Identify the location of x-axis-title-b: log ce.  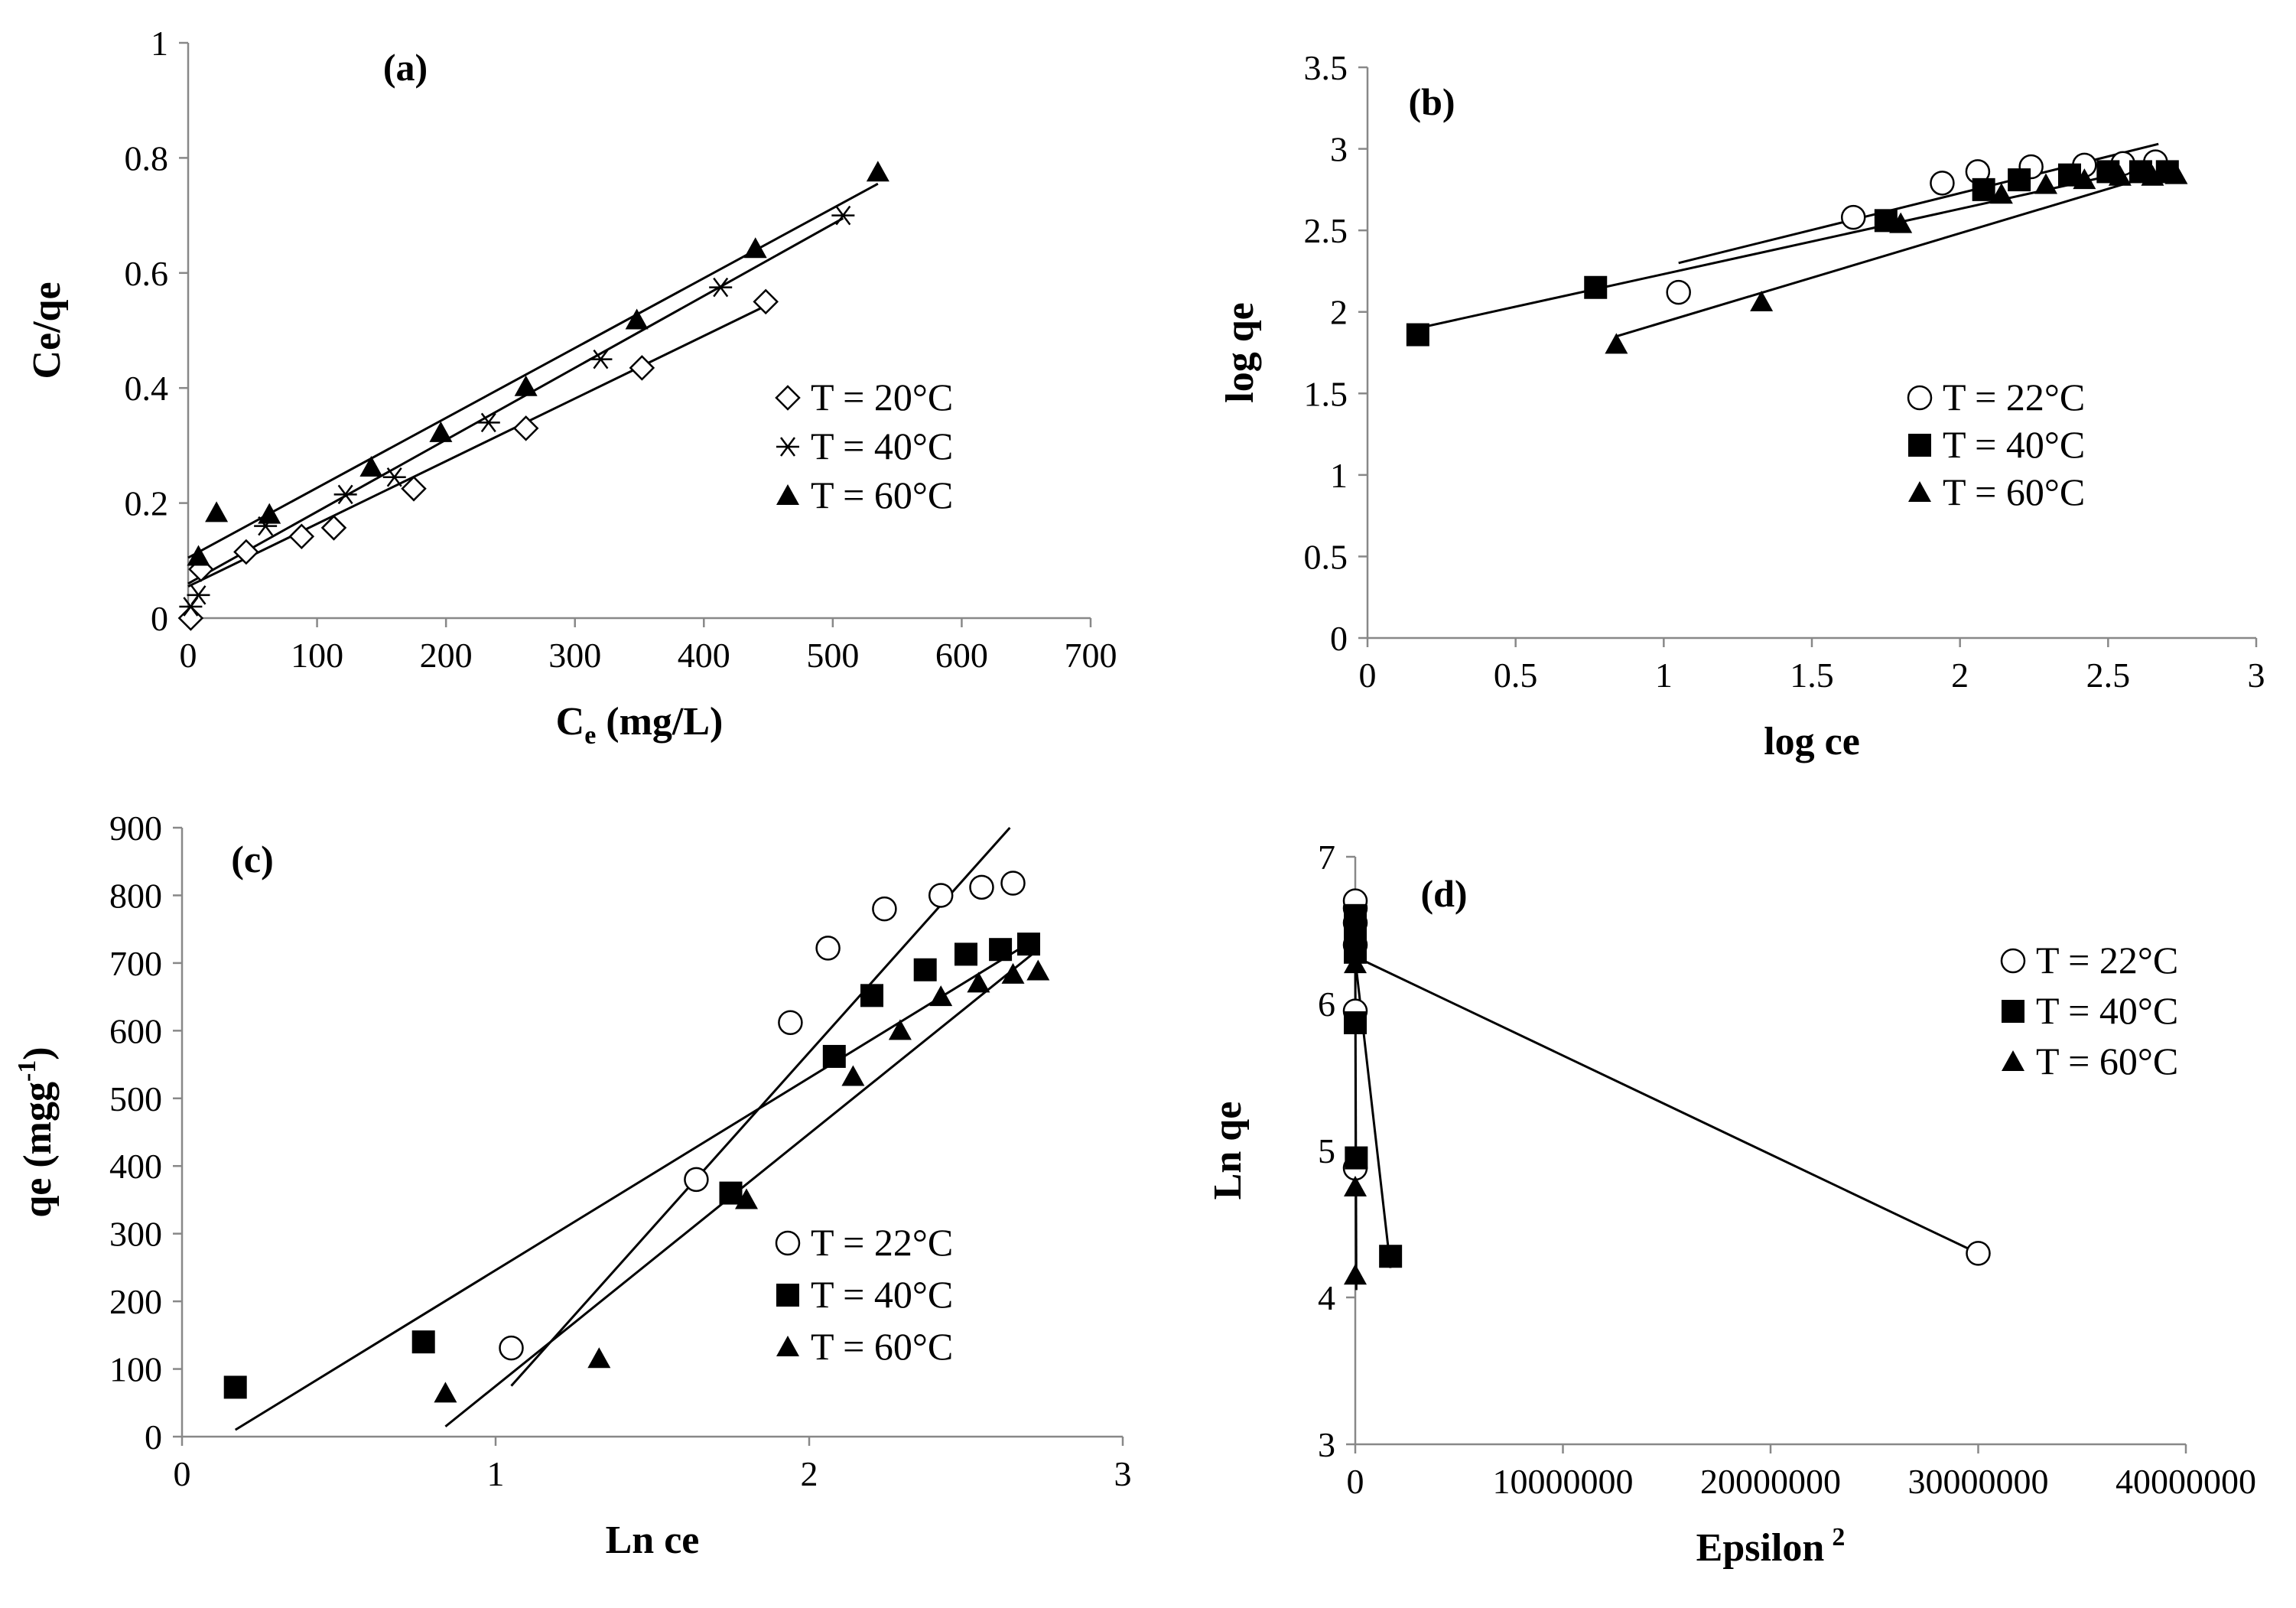
(1812, 741).